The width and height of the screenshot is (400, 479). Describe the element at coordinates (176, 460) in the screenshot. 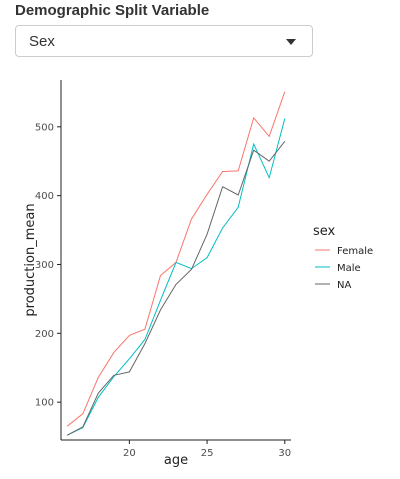

I see `x-axis-title: age` at that location.